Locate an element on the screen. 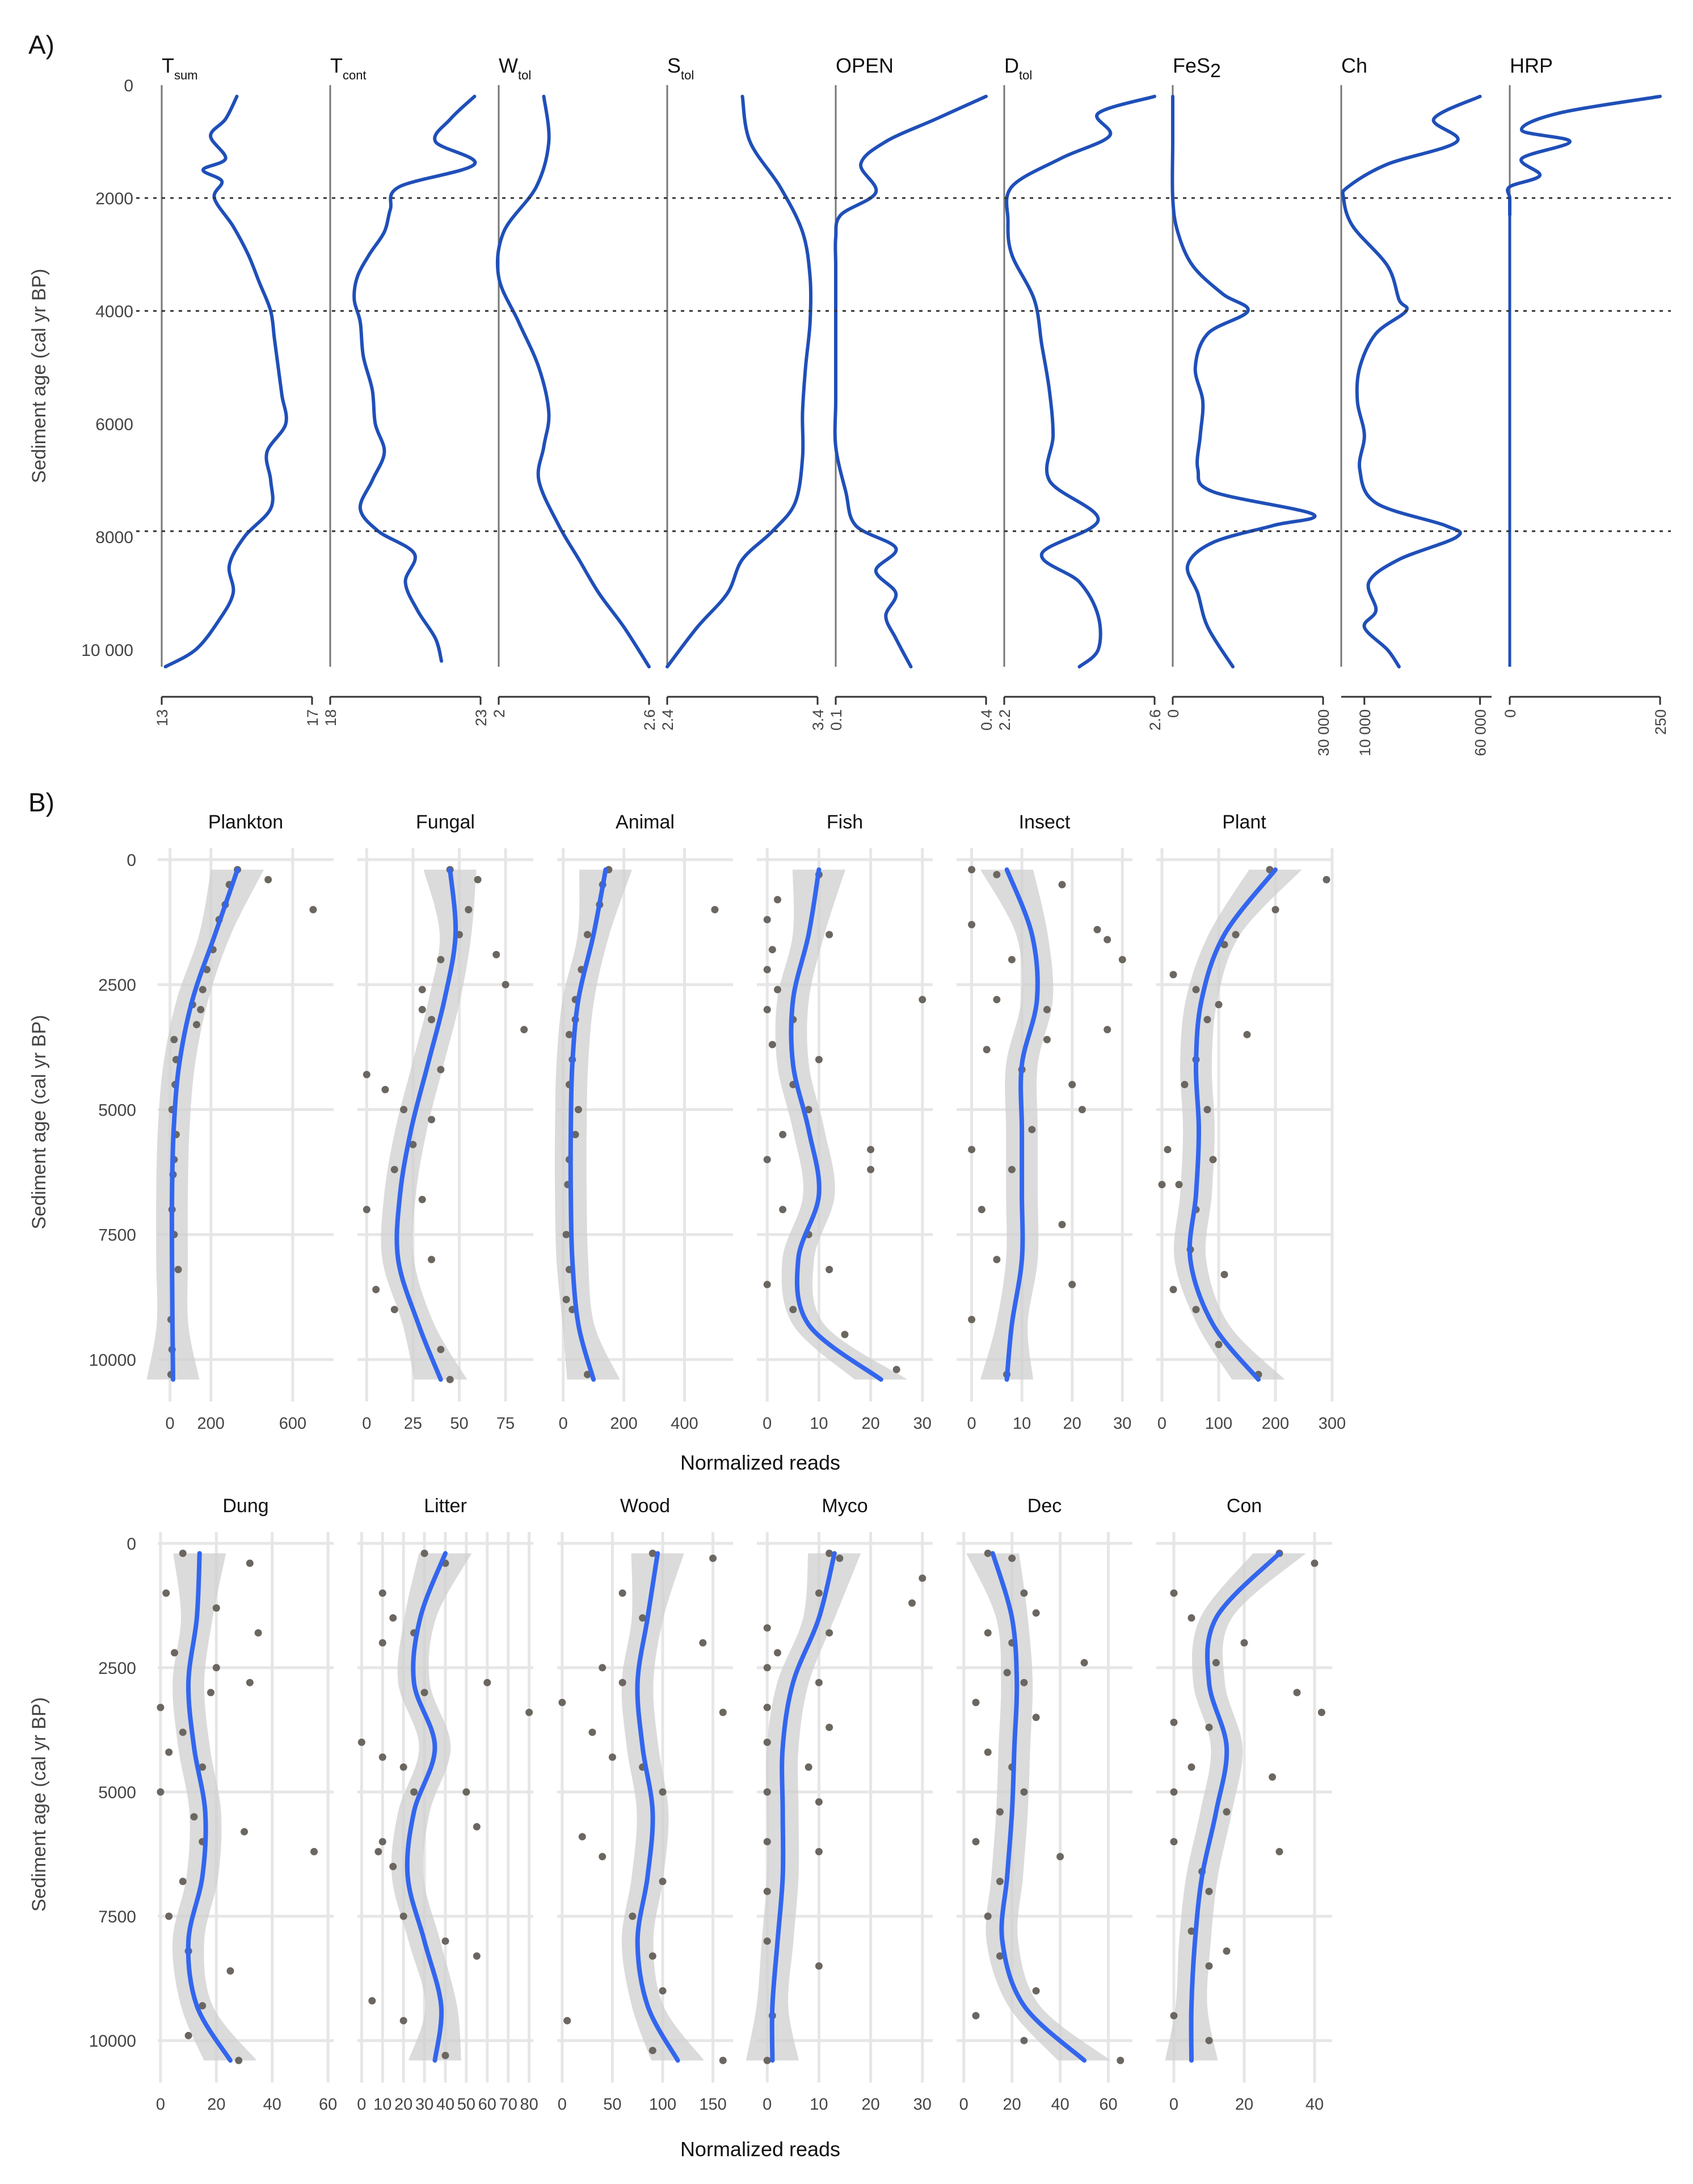 The height and width of the screenshot is (2184, 1693). a-x-tick-label: 2.2 is located at coordinates (1004, 720).